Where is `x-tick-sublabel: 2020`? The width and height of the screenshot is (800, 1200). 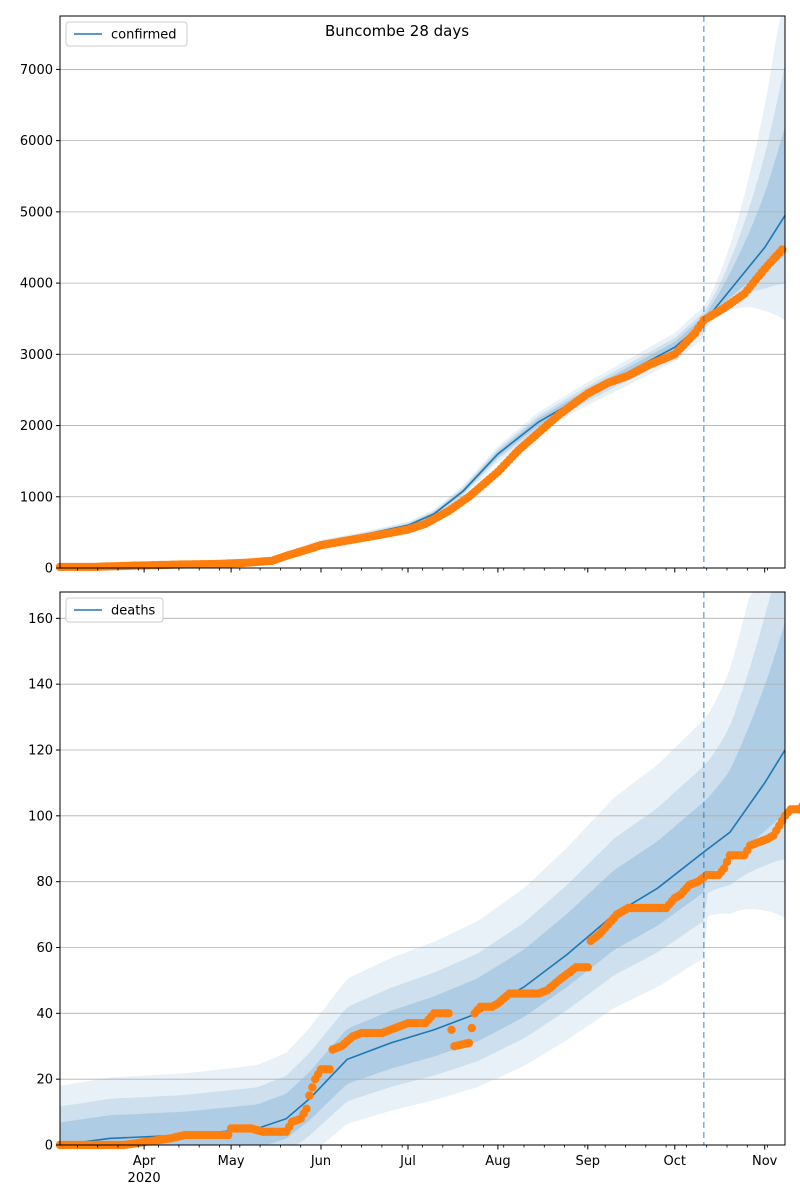
x-tick-sublabel: 2020 is located at coordinates (144, 1178).